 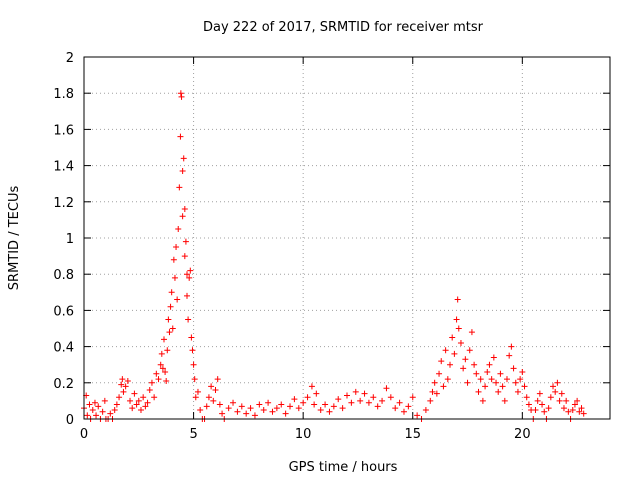 What do you see at coordinates (70, 58) in the screenshot?
I see `y-tick-label: 2` at bounding box center [70, 58].